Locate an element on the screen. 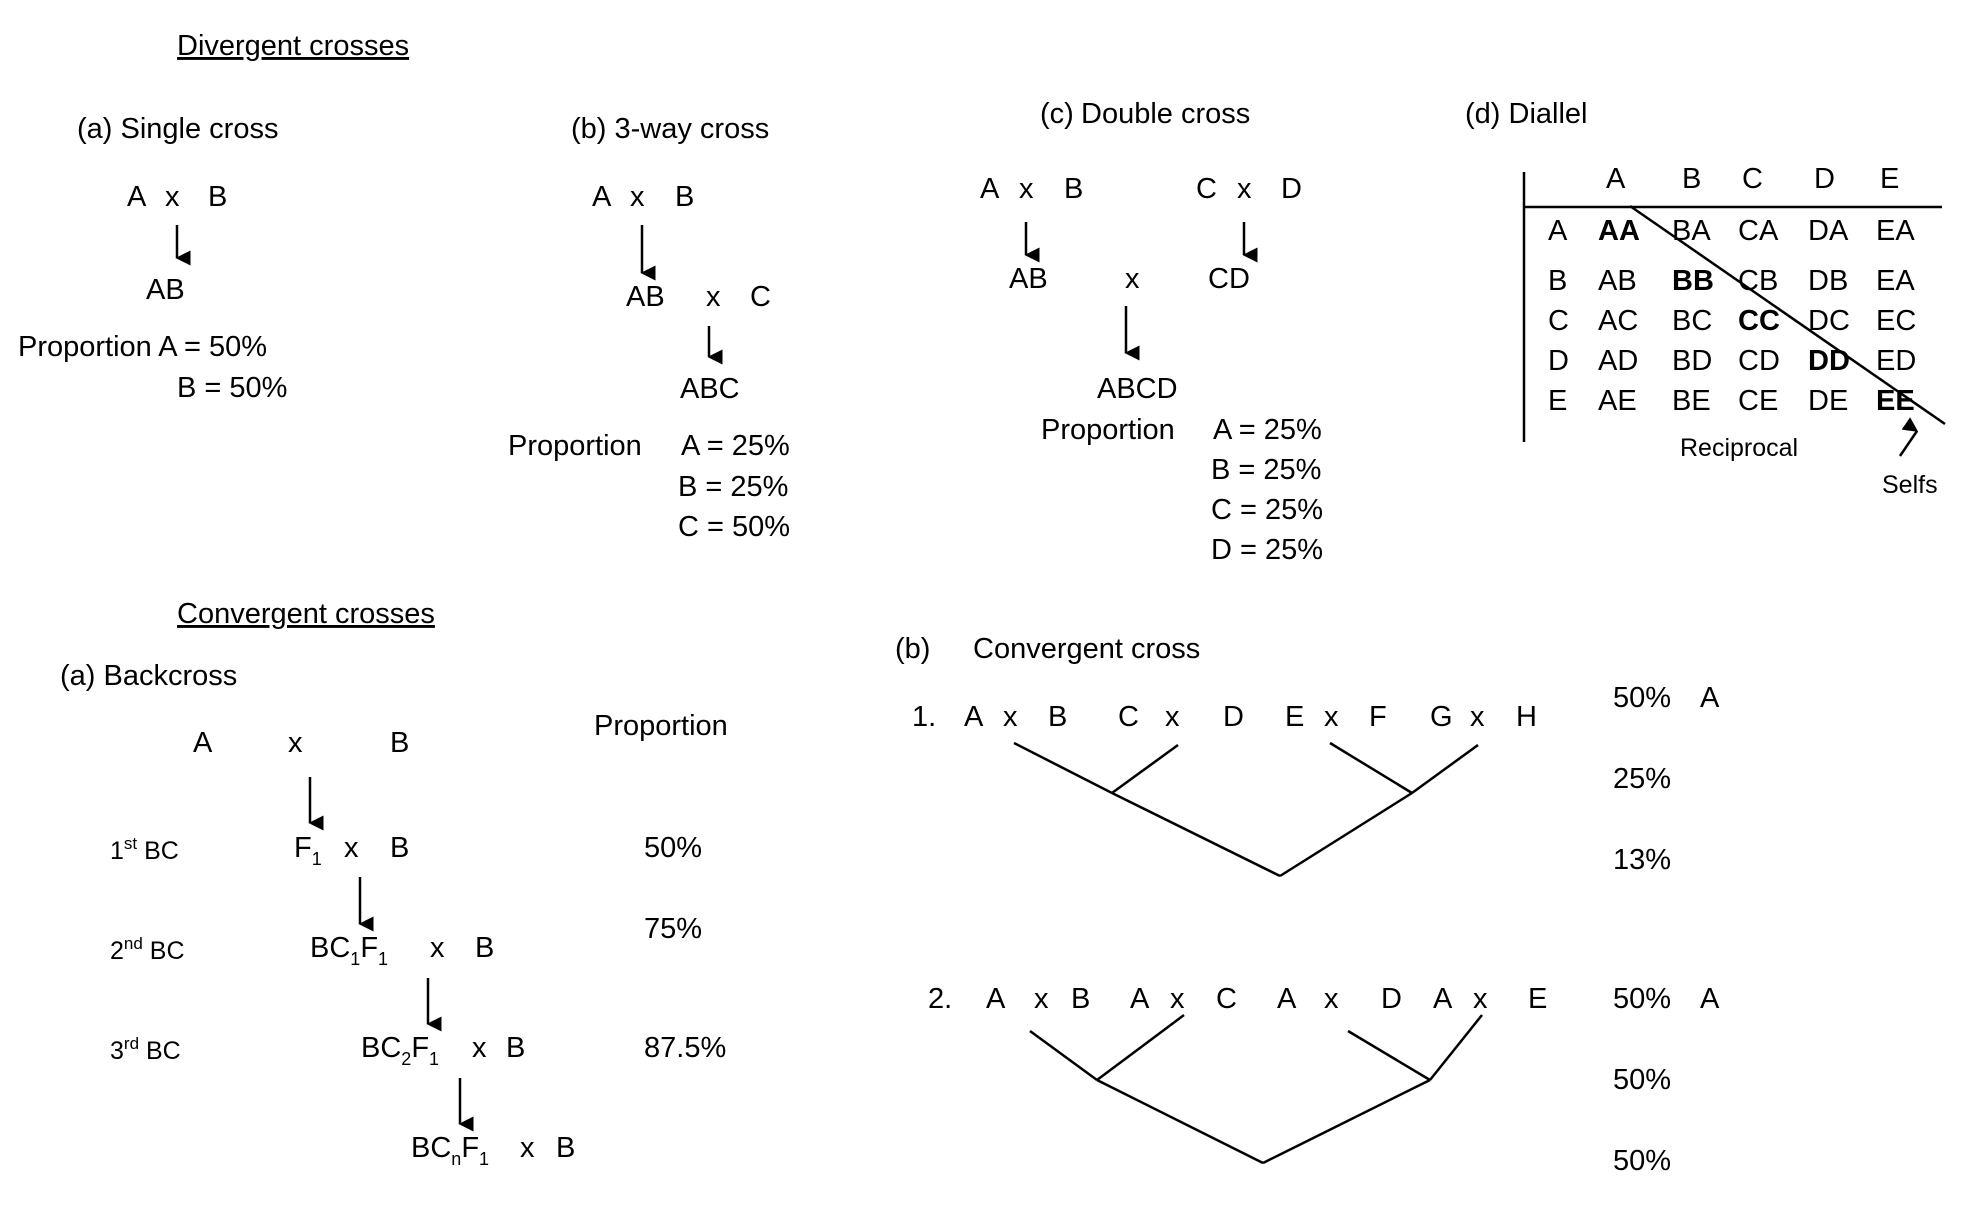 This screenshot has width=1969, height=1205. parent-label: G is located at coordinates (1441, 717).